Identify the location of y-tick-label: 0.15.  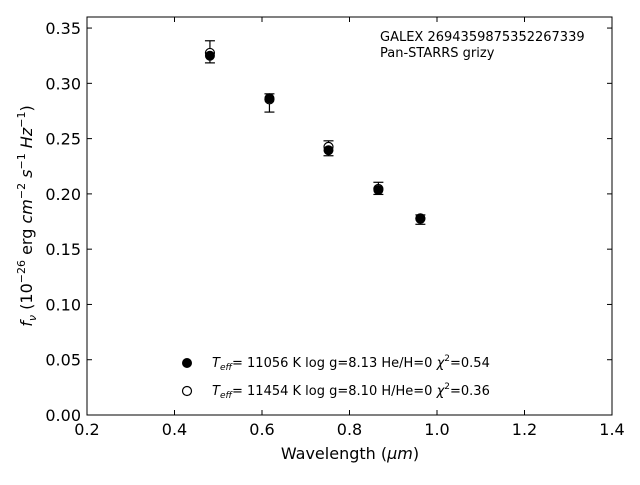
(63, 249).